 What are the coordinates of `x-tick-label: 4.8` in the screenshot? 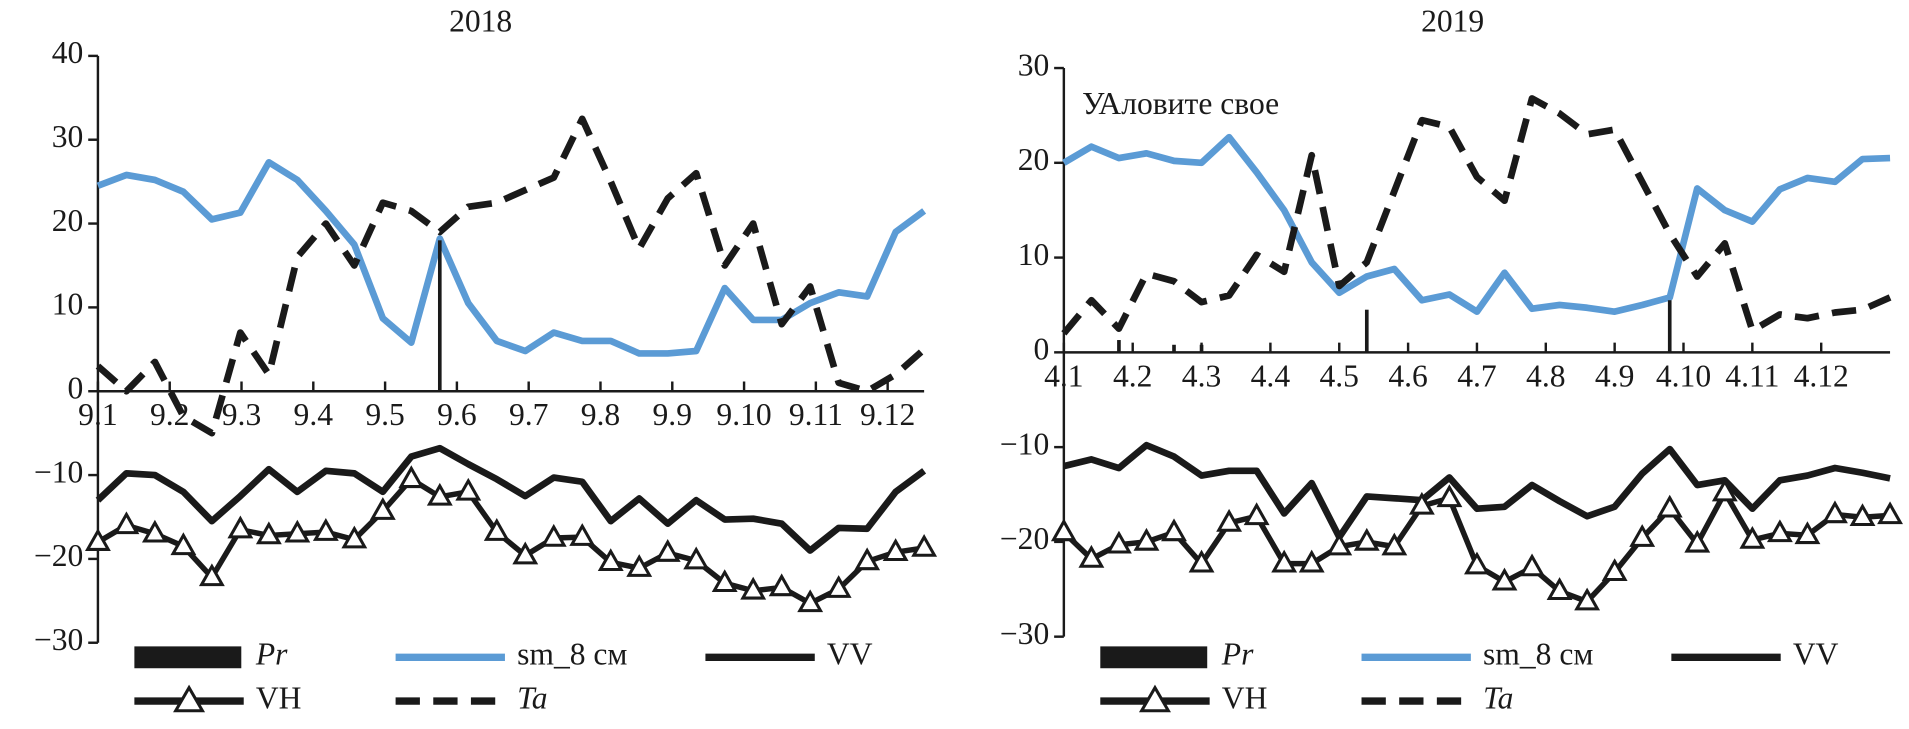 It's located at (1545, 375).